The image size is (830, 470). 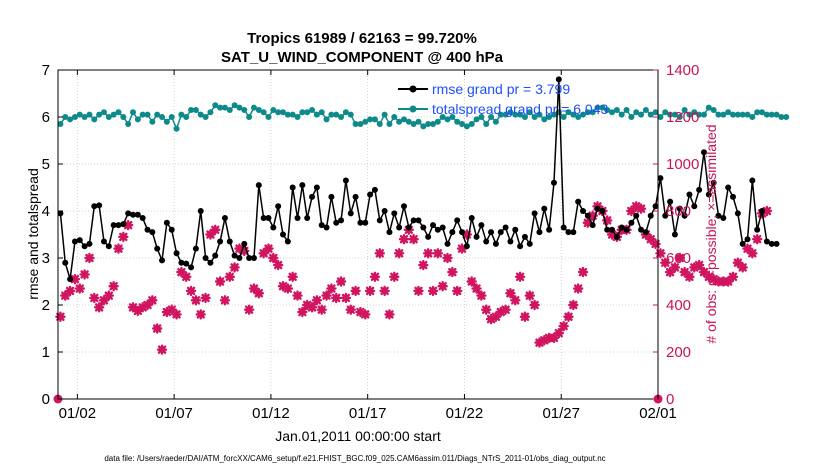 I want to click on y2-tick-label: 0, so click(x=670, y=399).